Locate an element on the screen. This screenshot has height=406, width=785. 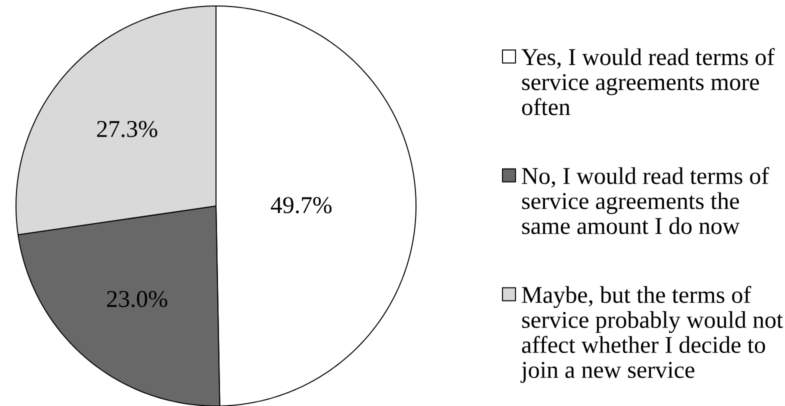
legend-label: No, I would read terms of service agreements the same amount I do now is located at coordinates (646, 200).